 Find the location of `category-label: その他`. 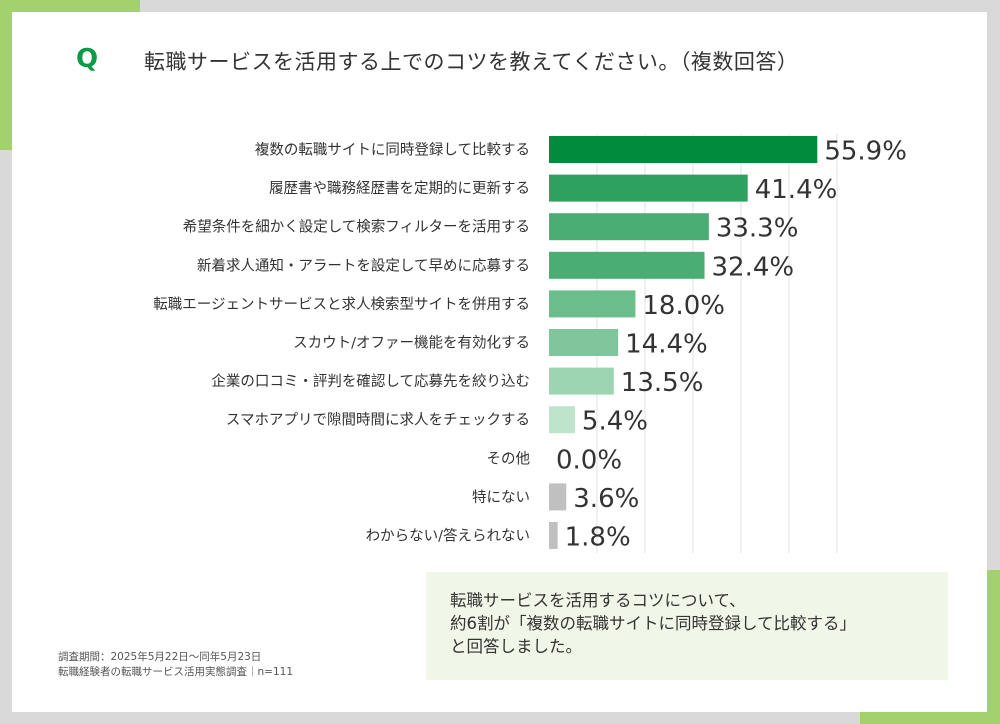

category-label: その他 is located at coordinates (509, 458).